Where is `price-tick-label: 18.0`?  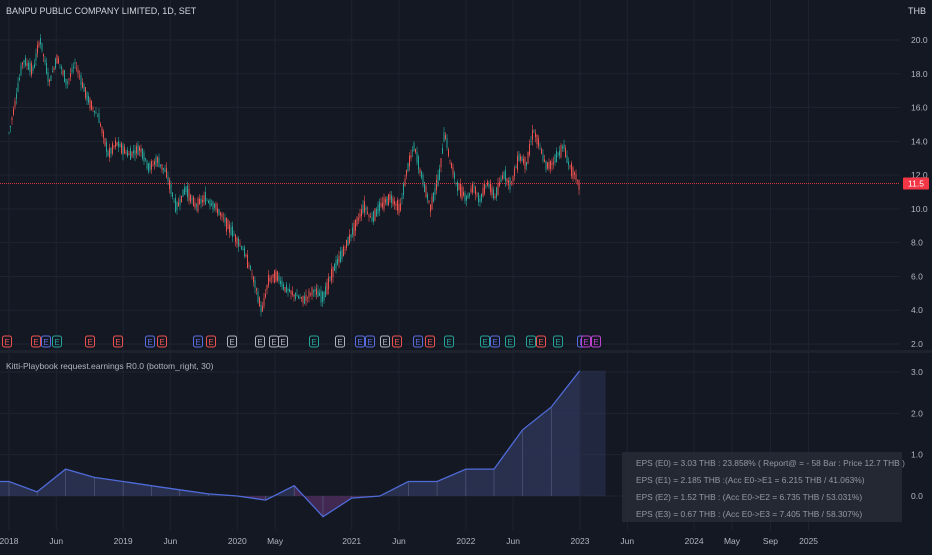
price-tick-label: 18.0 is located at coordinates (919, 74).